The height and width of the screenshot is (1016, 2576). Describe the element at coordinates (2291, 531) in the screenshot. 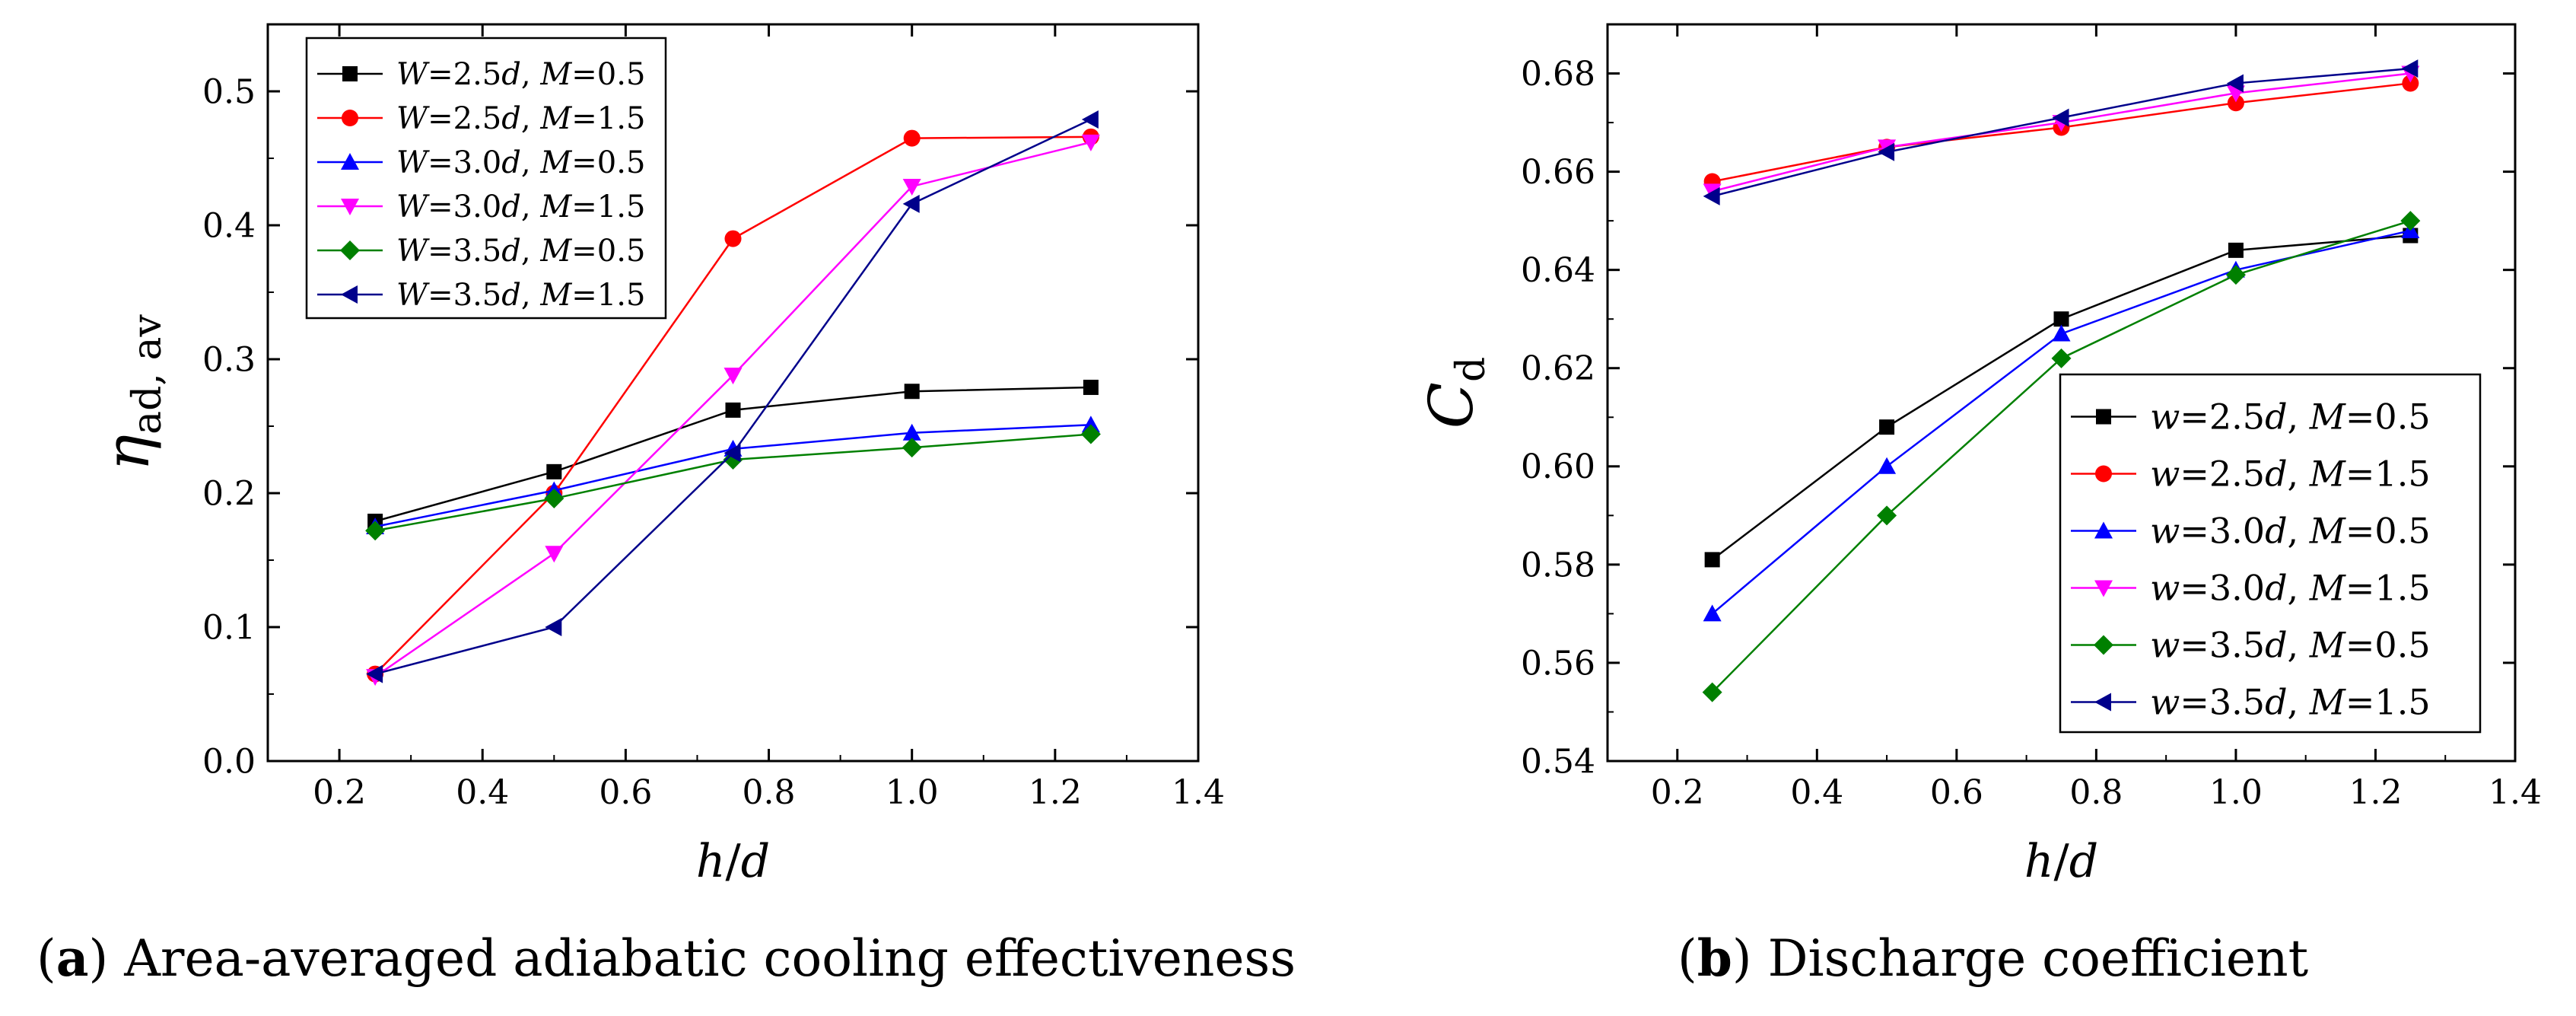

I see `legend-label: w=3.0d, M=0.5` at that location.